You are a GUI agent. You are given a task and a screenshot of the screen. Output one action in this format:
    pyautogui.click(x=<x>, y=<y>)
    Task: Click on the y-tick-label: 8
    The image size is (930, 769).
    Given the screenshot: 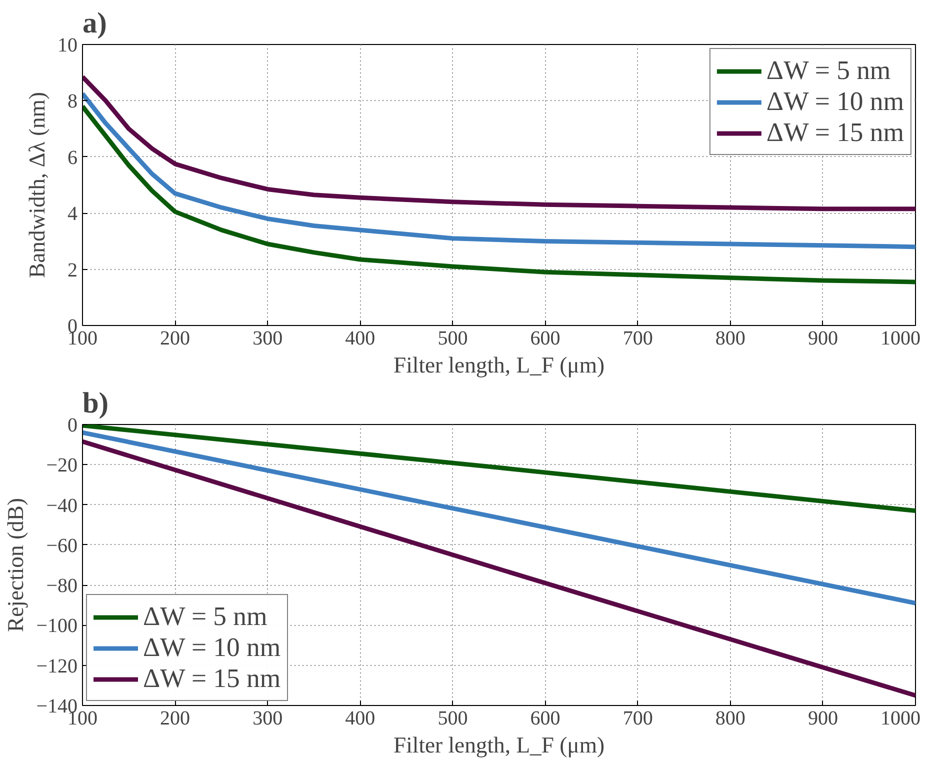 What is the action you would take?
    pyautogui.click(x=73, y=101)
    